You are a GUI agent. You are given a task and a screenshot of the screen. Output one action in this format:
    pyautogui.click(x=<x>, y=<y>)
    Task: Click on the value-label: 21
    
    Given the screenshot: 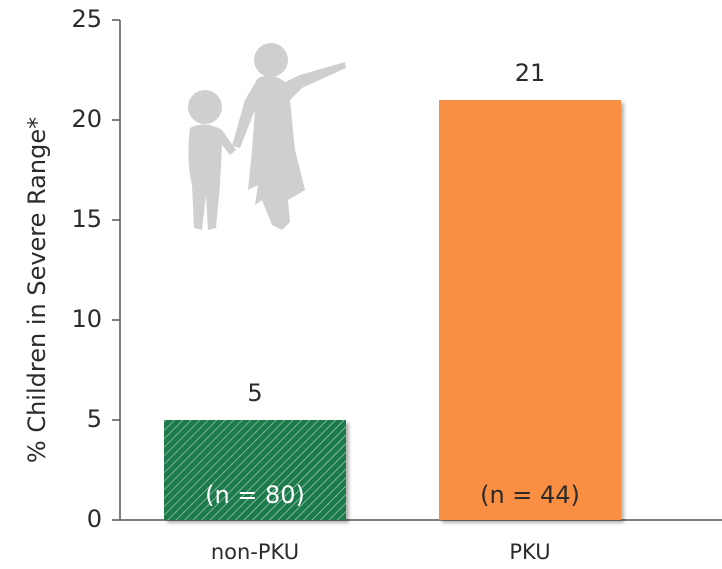 What is the action you would take?
    pyautogui.click(x=530, y=73)
    